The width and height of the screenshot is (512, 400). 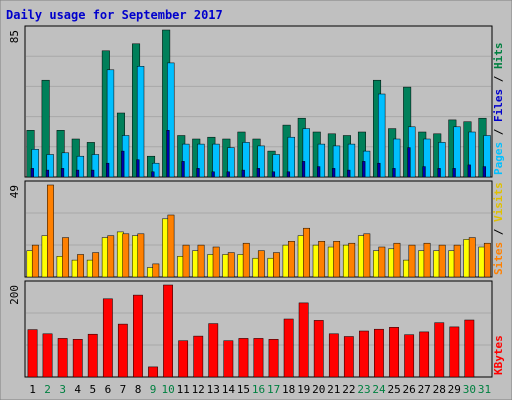 I want to click on x-tick-label: 10, so click(x=167, y=389).